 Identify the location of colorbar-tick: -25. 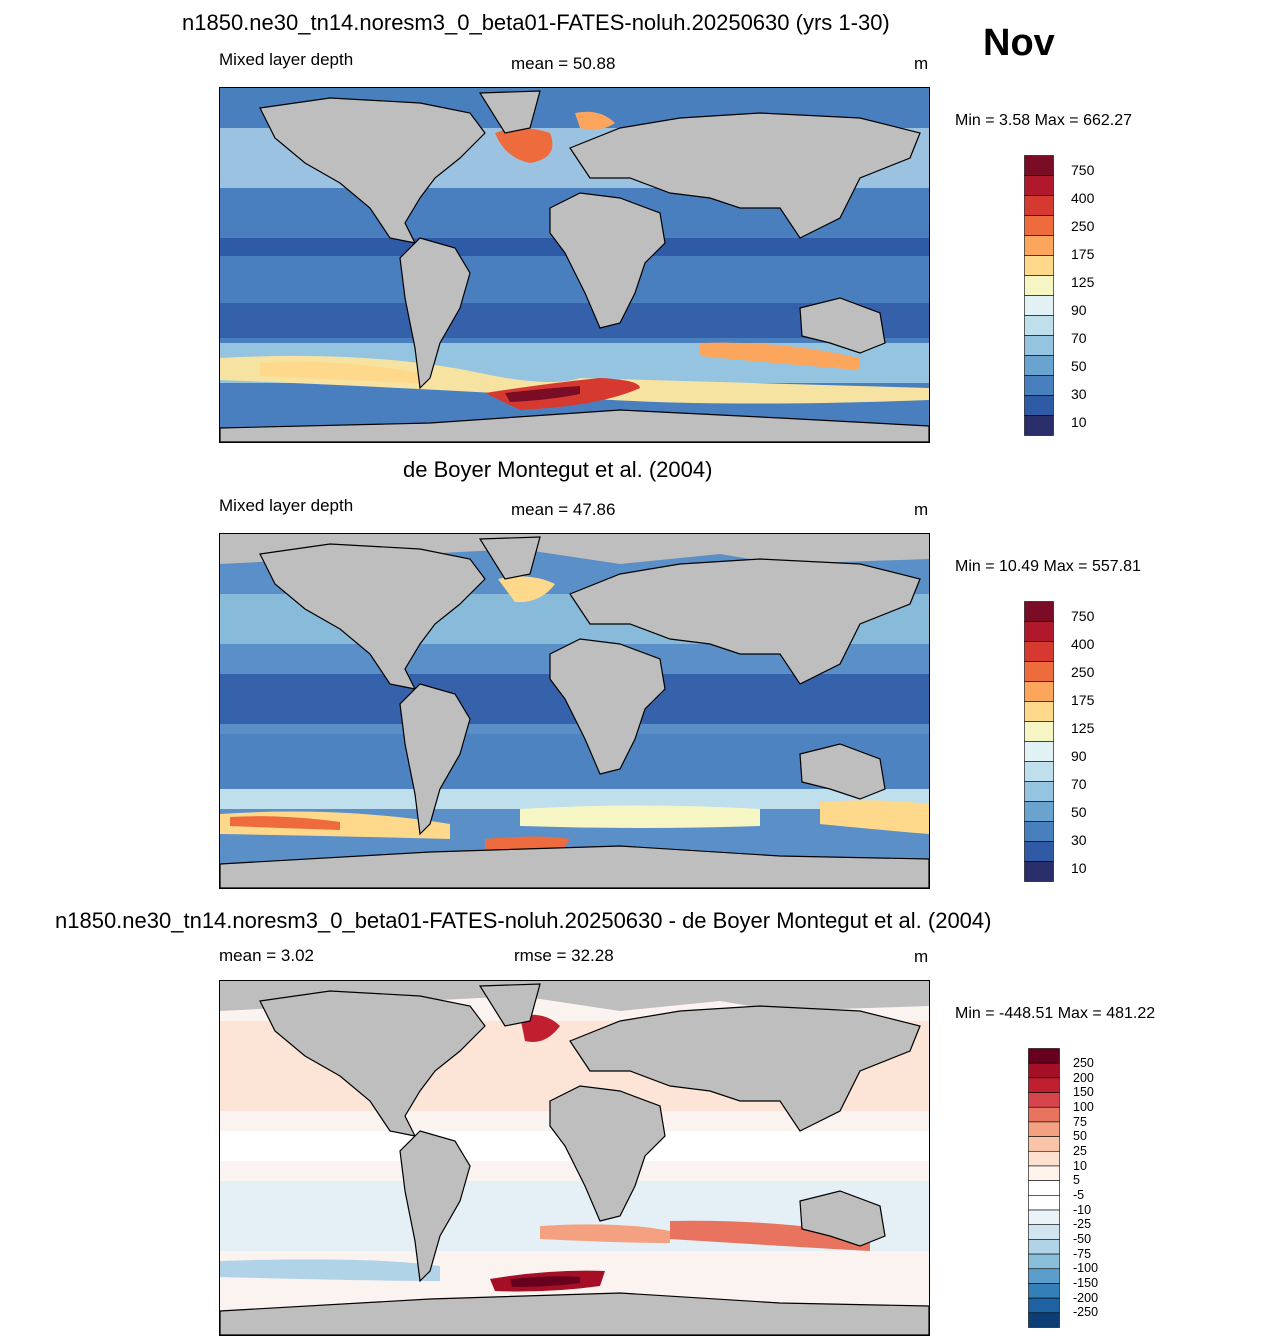
(1082, 1224).